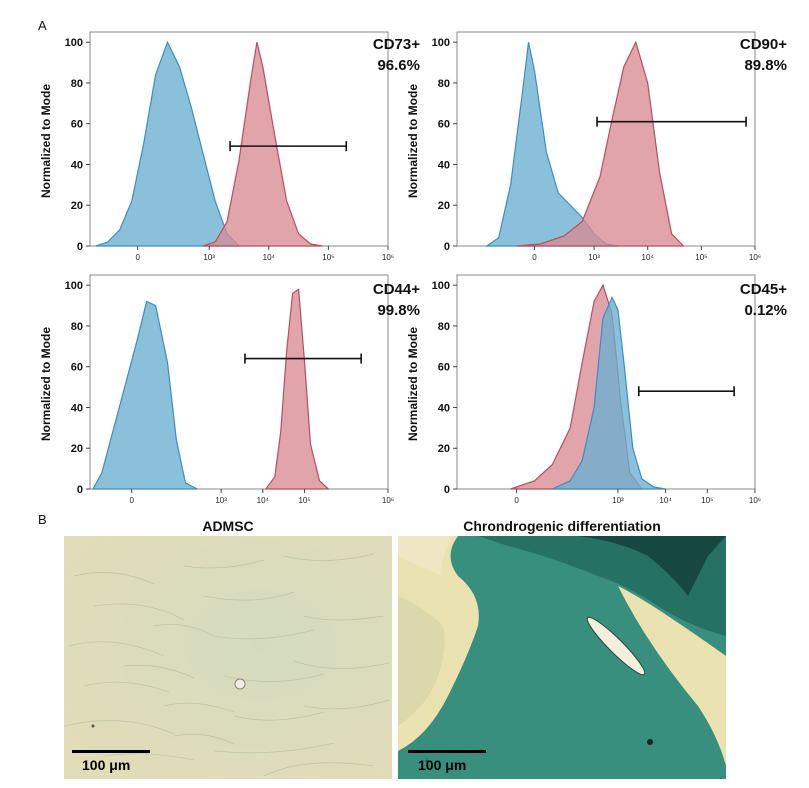 Image resolution: width=809 pixels, height=788 pixels. I want to click on marker-label: CD44+ 99.8%, so click(396, 300).